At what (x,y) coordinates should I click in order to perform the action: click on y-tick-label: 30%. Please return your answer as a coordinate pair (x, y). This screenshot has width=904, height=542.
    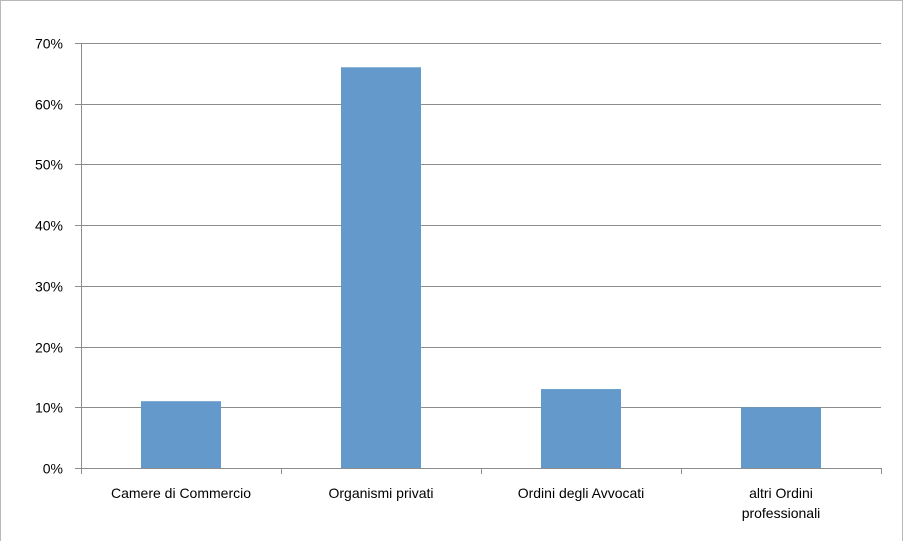
    Looking at the image, I should click on (49, 287).